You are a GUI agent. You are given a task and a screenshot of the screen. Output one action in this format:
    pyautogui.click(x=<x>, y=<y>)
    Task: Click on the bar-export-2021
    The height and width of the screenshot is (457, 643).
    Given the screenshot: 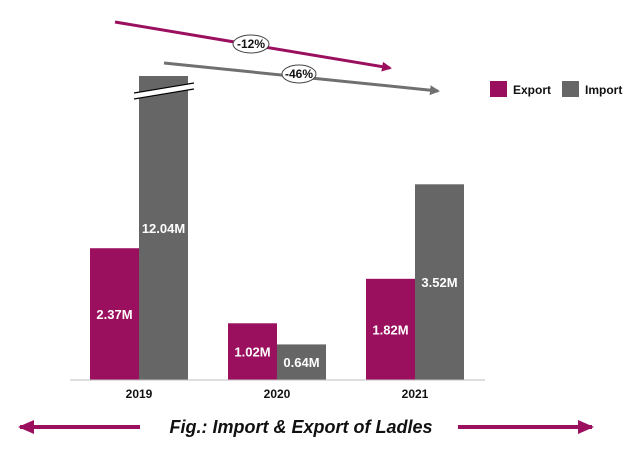 What is the action you would take?
    pyautogui.click(x=390, y=329)
    